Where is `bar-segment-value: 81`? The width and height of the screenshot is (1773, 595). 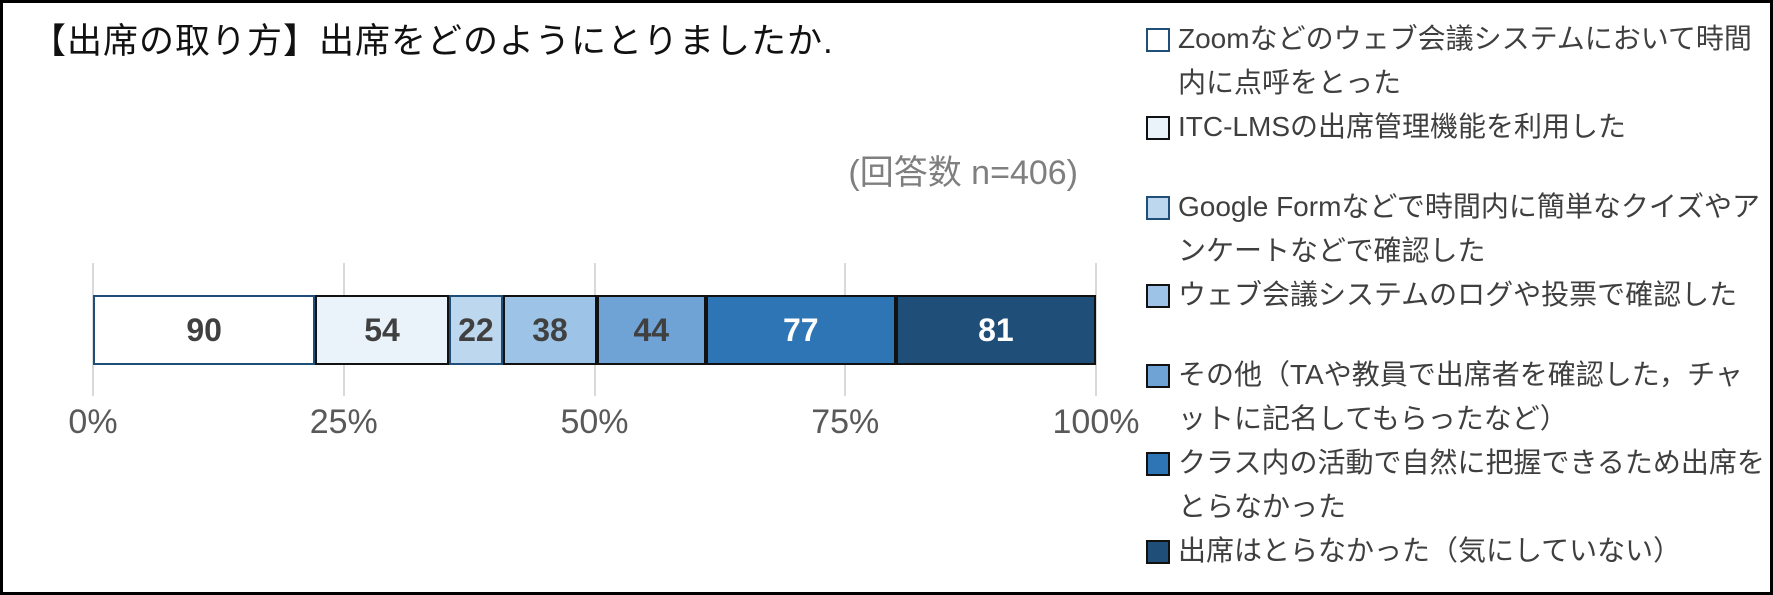 bar-segment-value: 81 is located at coordinates (996, 329).